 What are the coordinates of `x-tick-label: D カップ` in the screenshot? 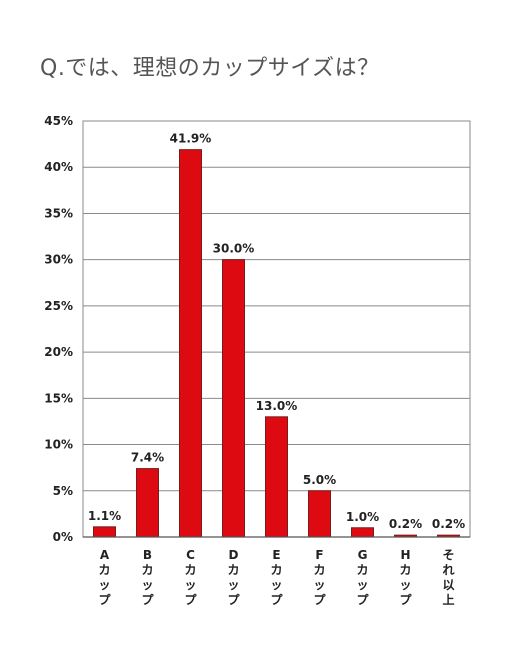 It's located at (233, 577).